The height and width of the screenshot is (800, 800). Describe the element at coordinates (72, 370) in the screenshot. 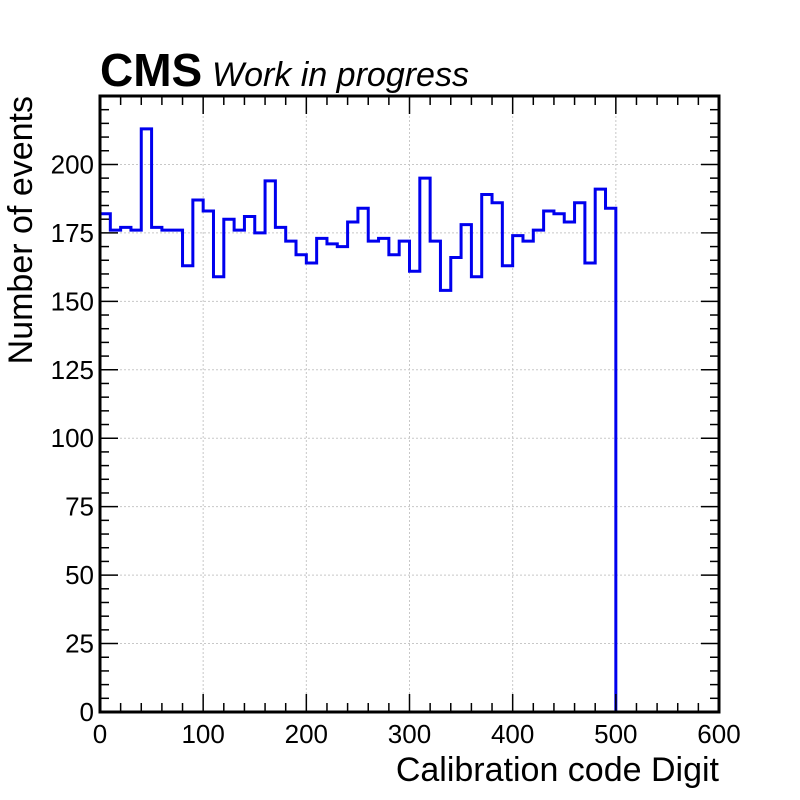

I see `y-tick-label: 125` at that location.